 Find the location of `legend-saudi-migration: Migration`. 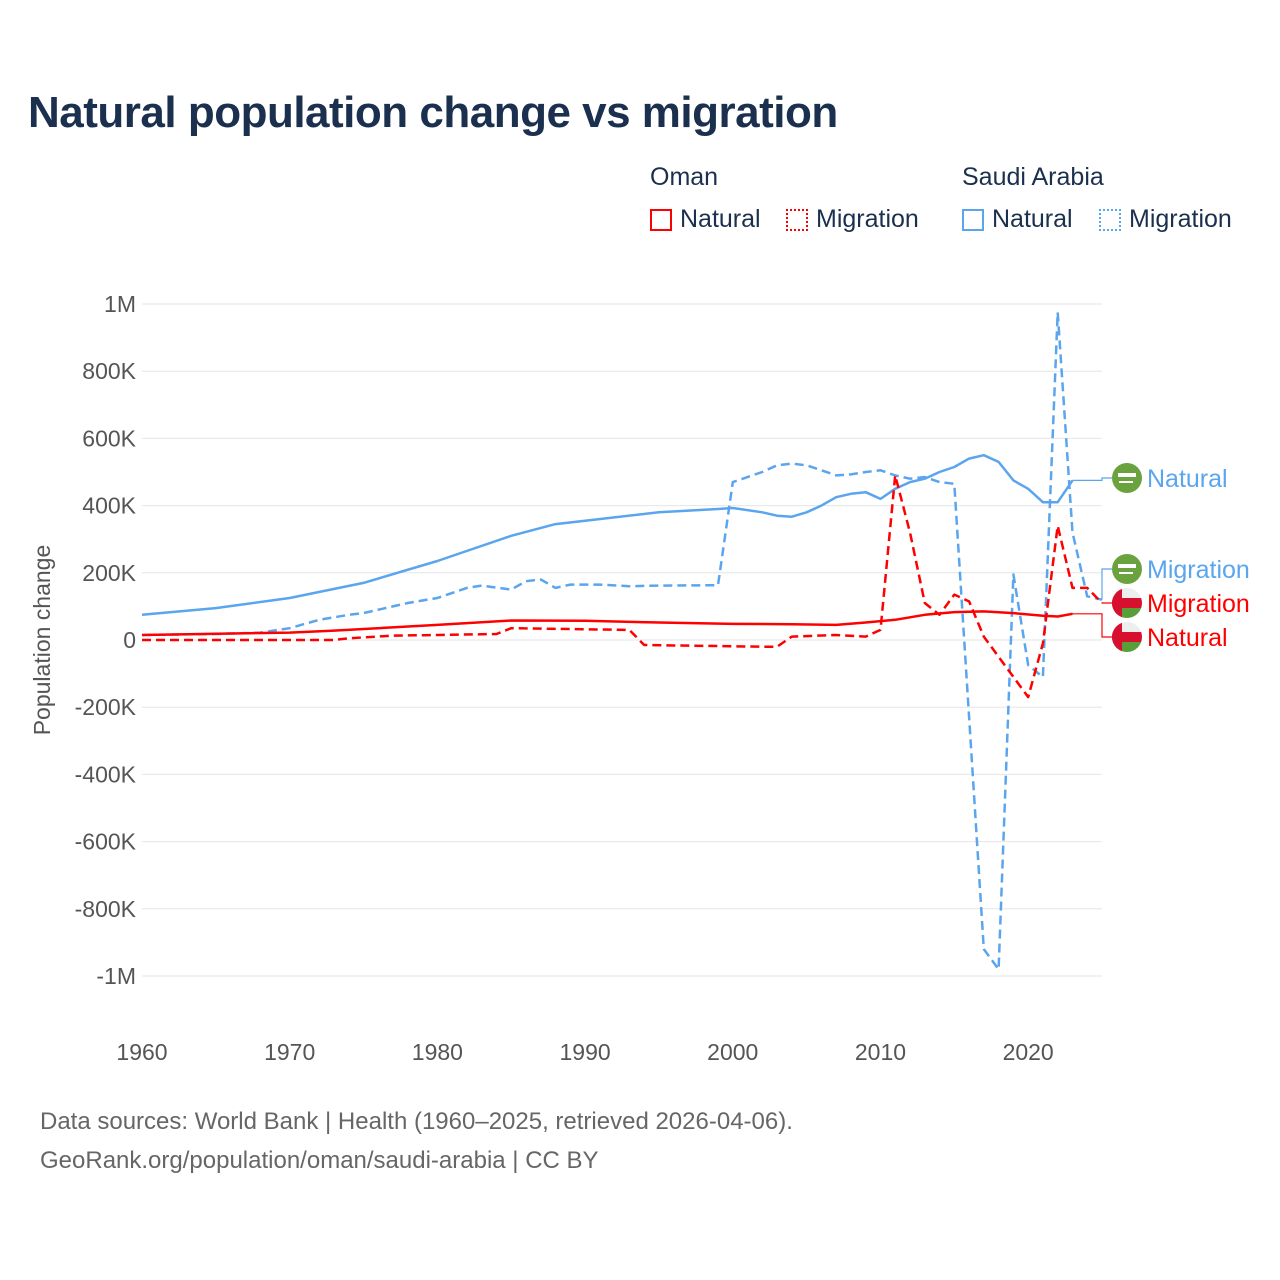

legend-saudi-migration: Migration is located at coordinates (1165, 219).